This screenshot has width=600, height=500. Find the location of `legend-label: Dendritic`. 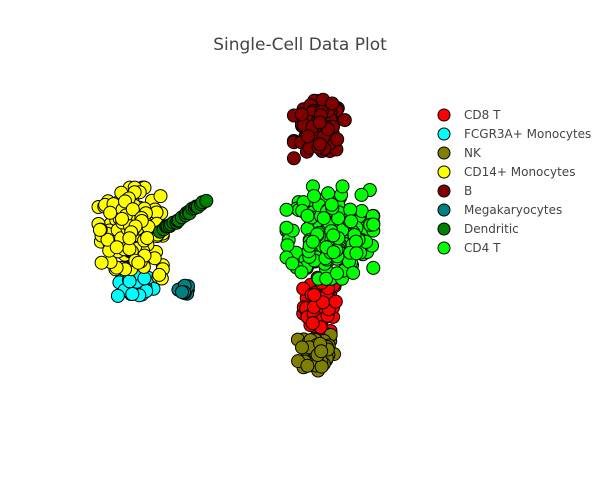

legend-label: Dendritic is located at coordinates (491, 229).